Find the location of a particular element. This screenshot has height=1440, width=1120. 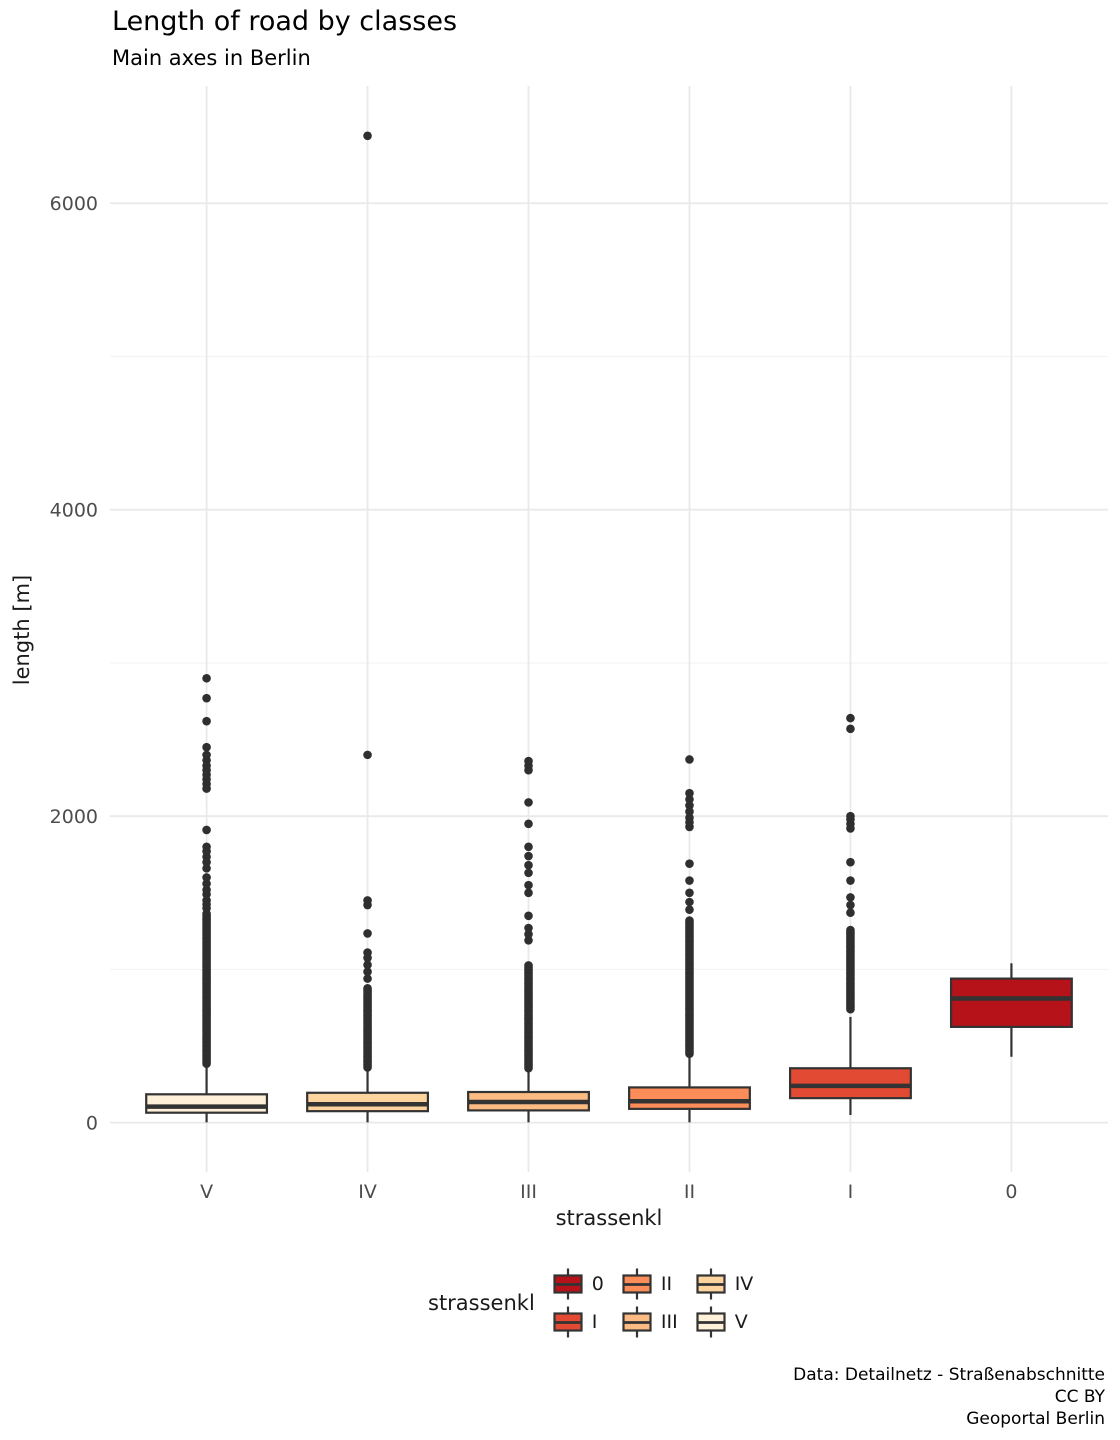

y-tick-label: 0 is located at coordinates (92, 1124).